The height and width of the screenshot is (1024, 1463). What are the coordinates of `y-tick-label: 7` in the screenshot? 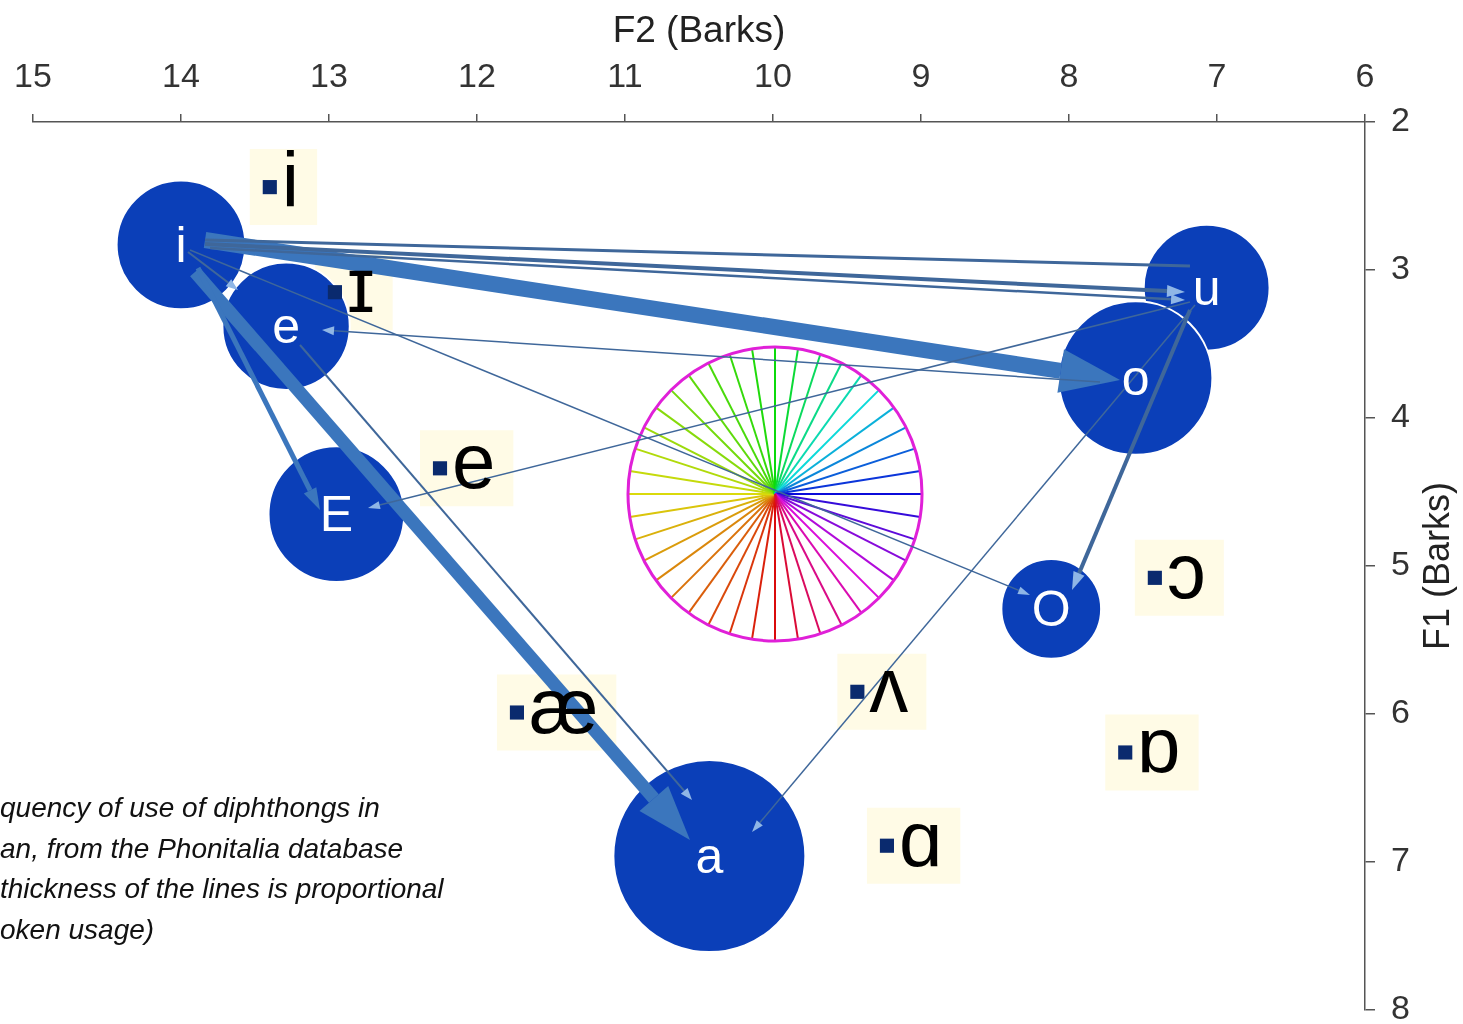 It's located at (1400, 859).